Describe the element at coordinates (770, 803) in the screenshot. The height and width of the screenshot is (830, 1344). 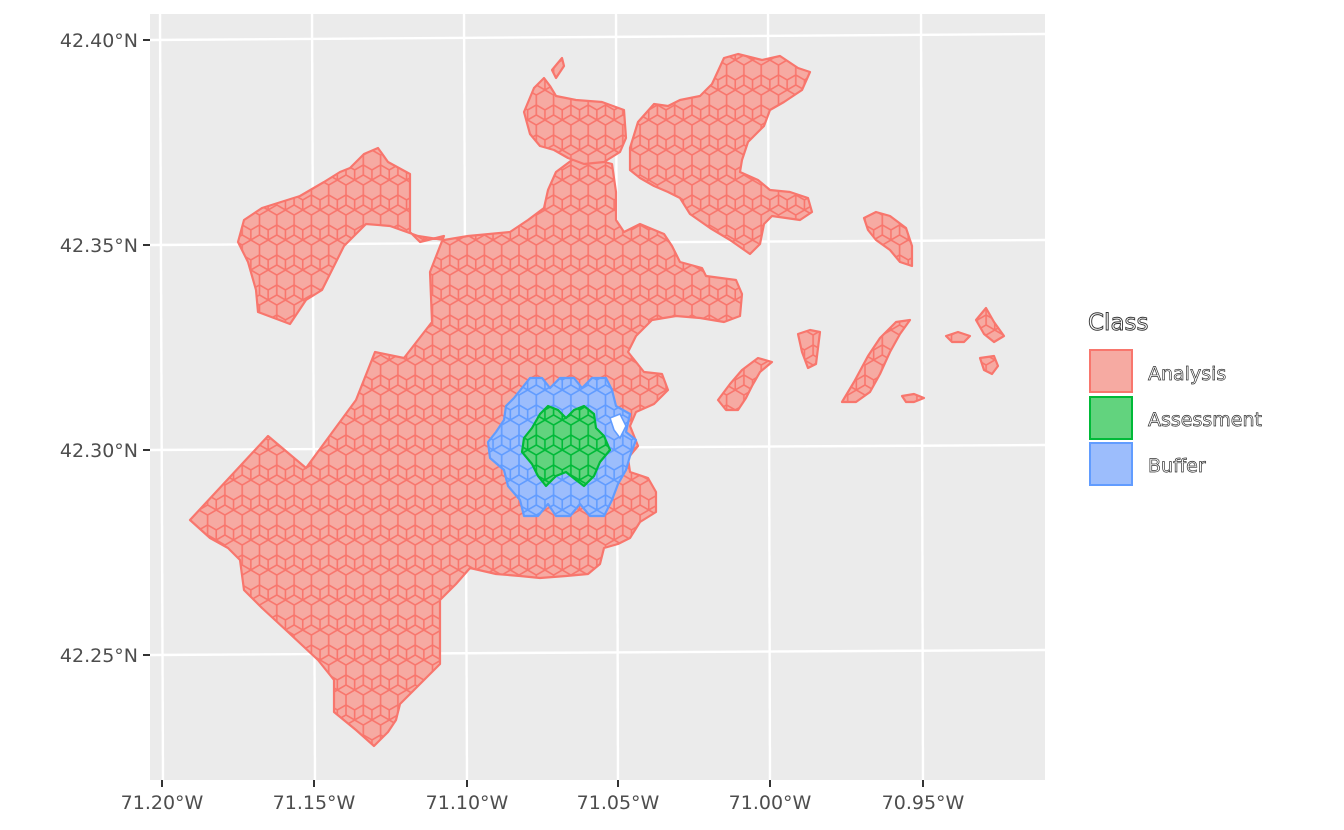
I see `x-tick-label: 71.00°W` at that location.